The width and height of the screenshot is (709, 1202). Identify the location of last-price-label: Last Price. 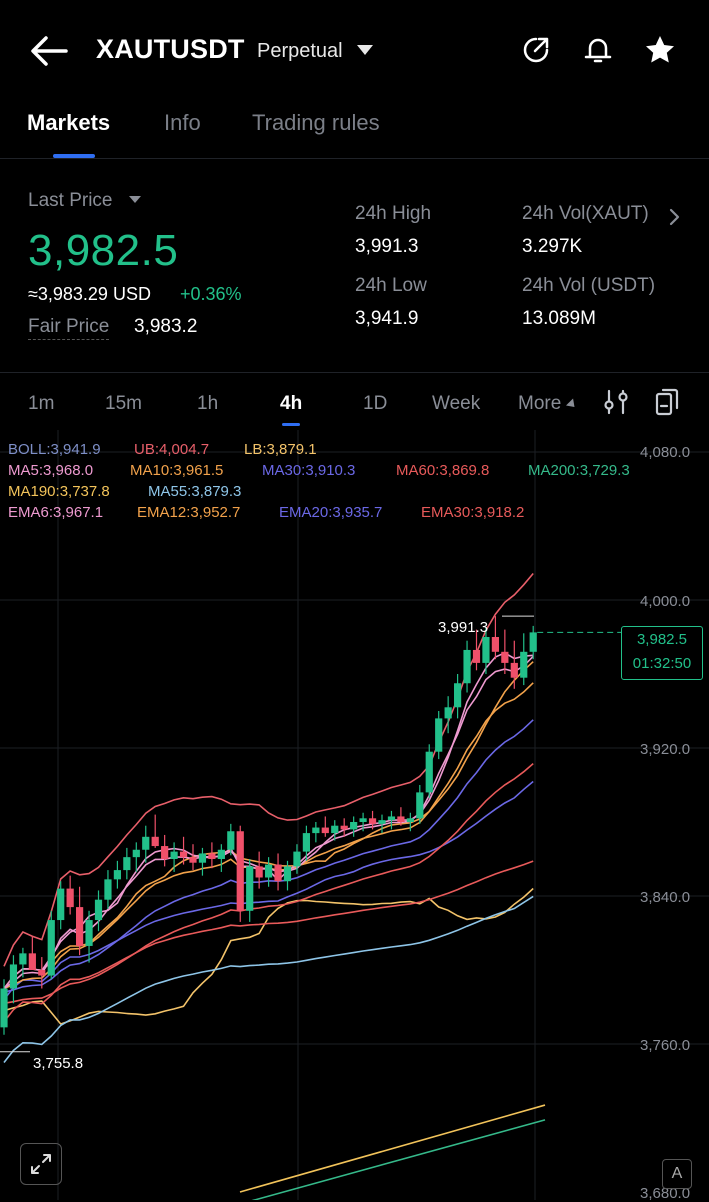
(70, 200).